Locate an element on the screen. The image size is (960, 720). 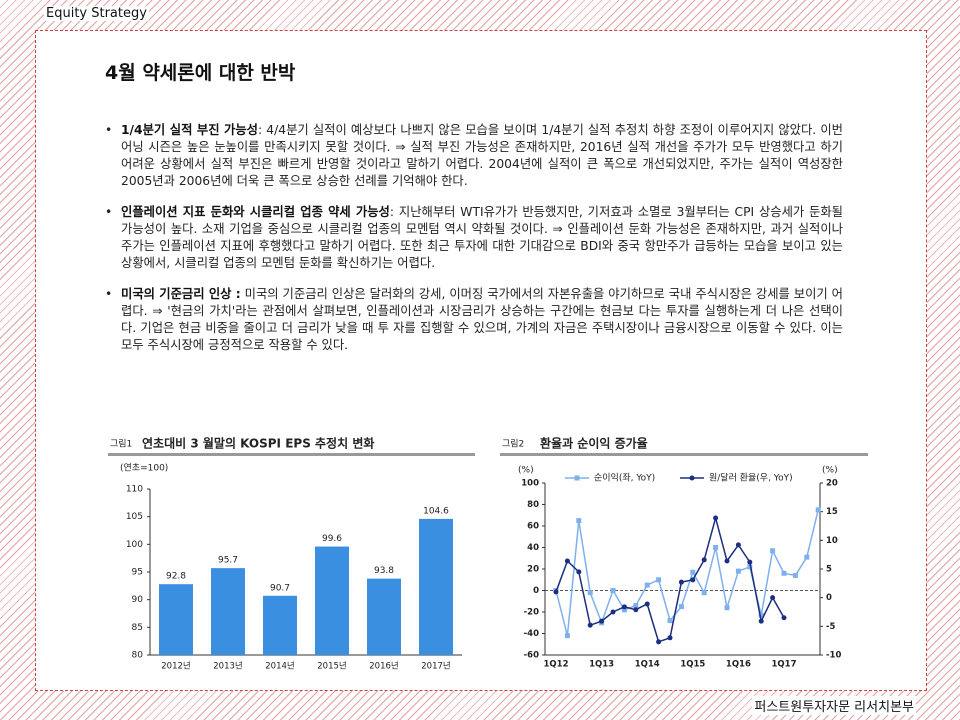
y-axis-label: (%) is located at coordinates (526, 471).